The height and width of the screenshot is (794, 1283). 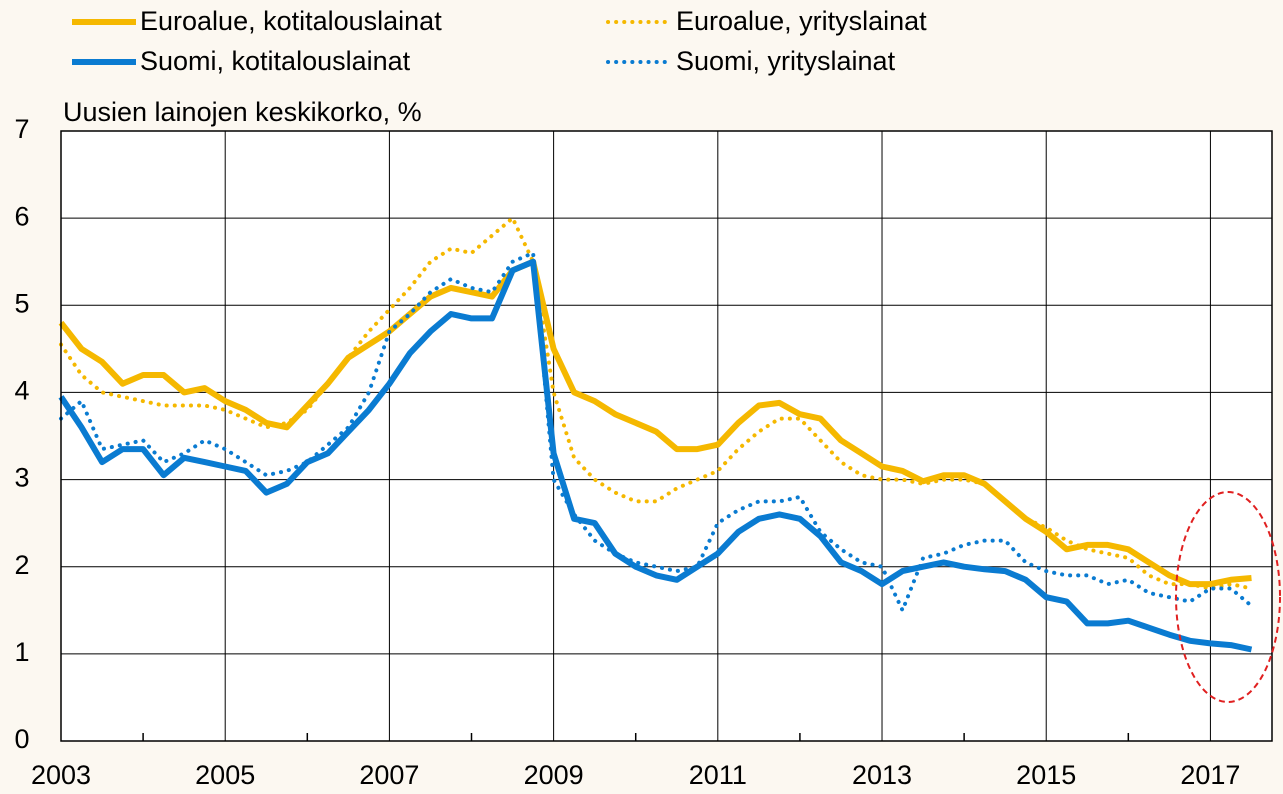 I want to click on y-tick-label: 3, so click(x=21, y=478).